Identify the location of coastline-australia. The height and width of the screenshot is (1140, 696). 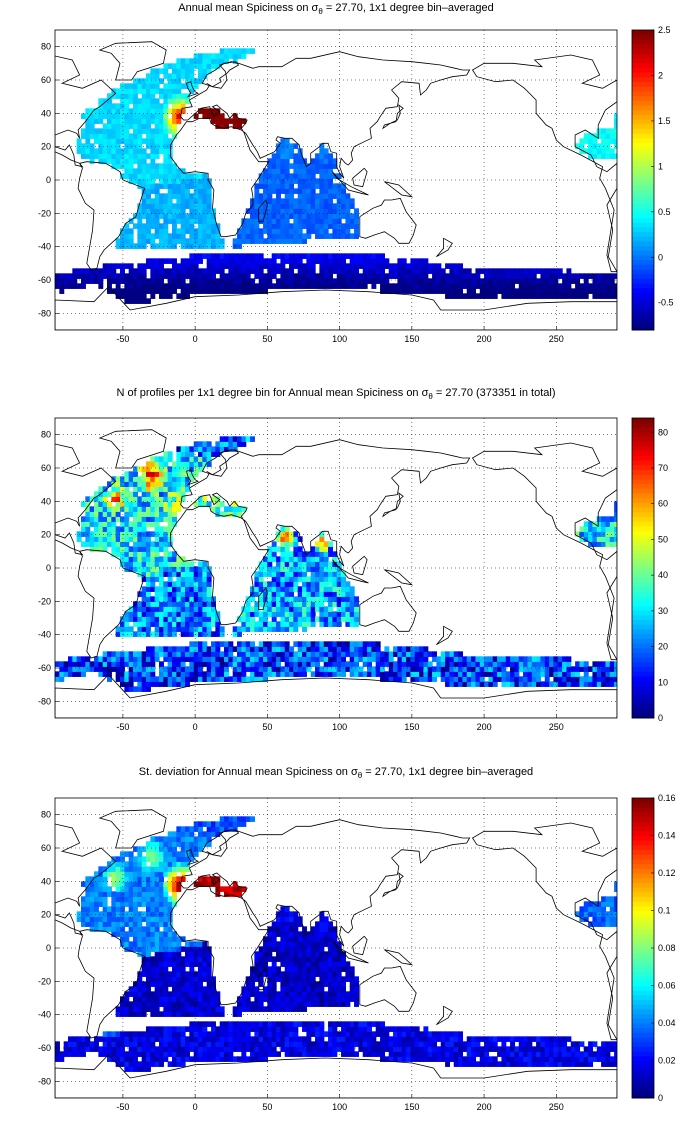
(388, 220).